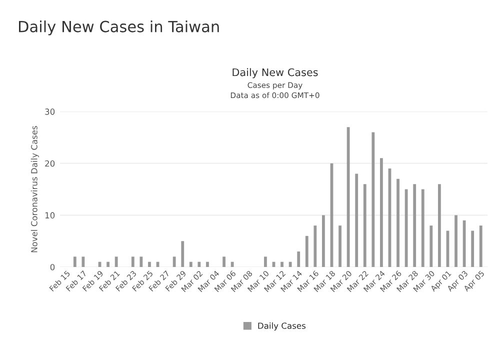 The height and width of the screenshot is (338, 500). I want to click on y-tick-label: 30, so click(50, 111).